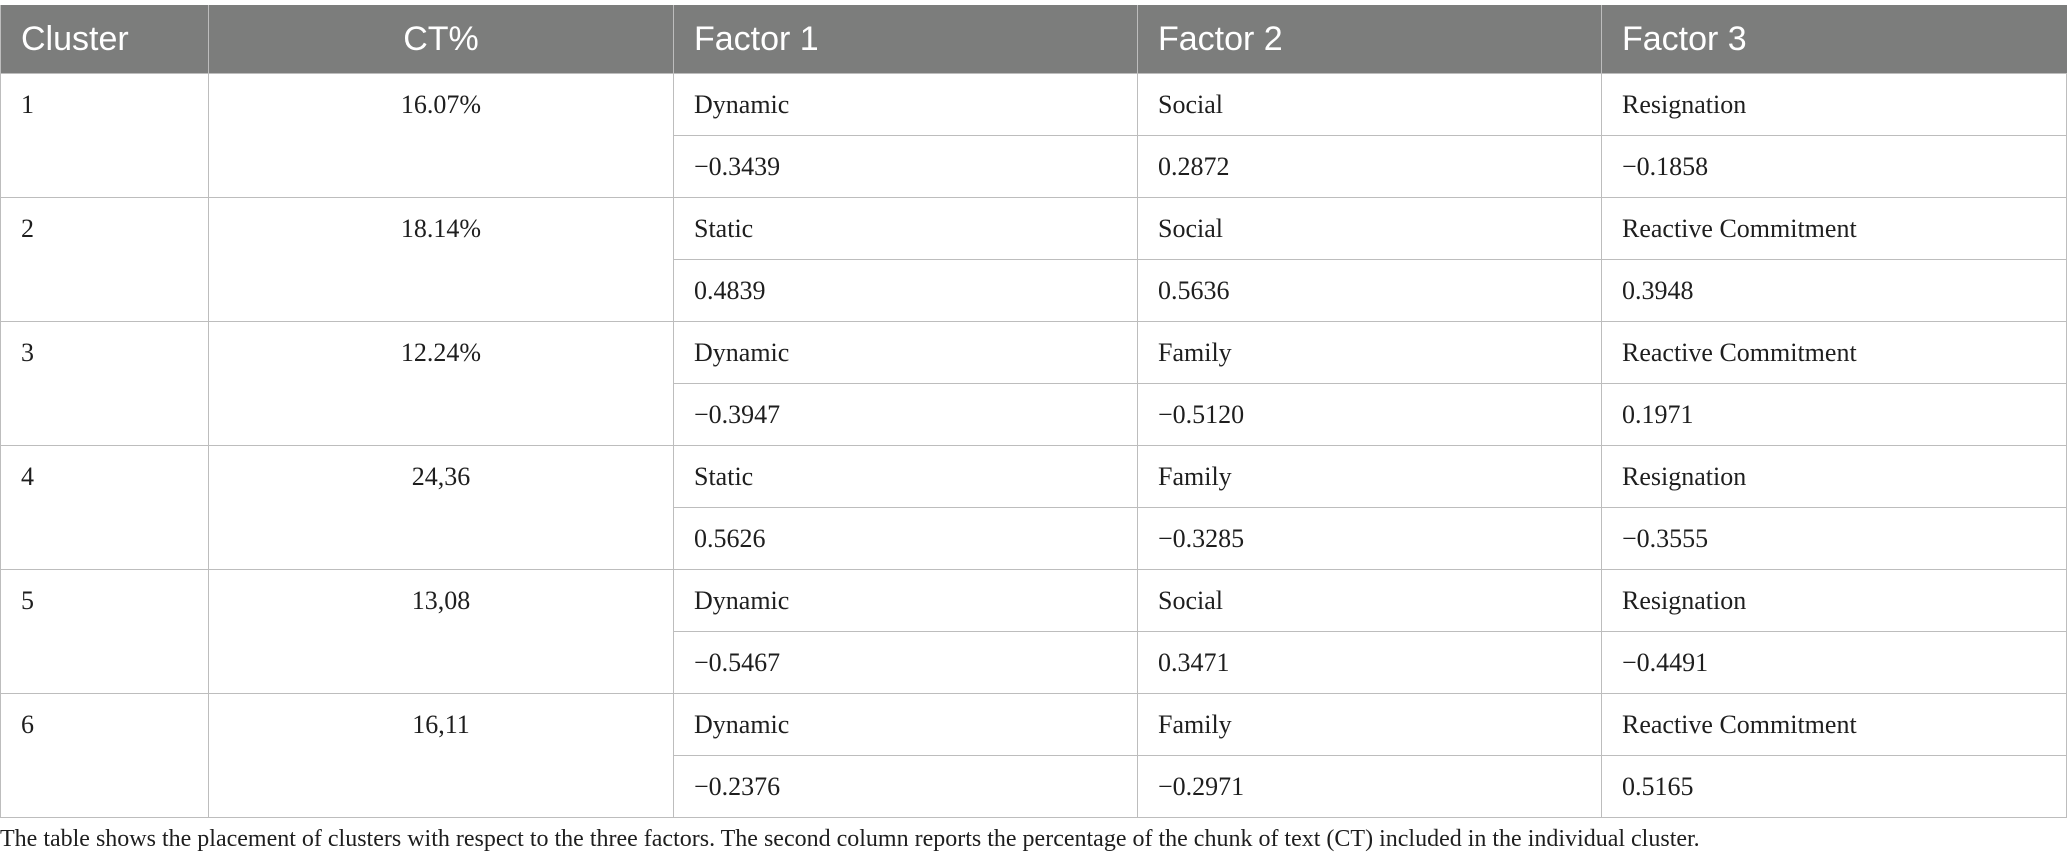 The width and height of the screenshot is (2067, 865). What do you see at coordinates (905, 538) in the screenshot?
I see `factor-1-value: 0.5626` at bounding box center [905, 538].